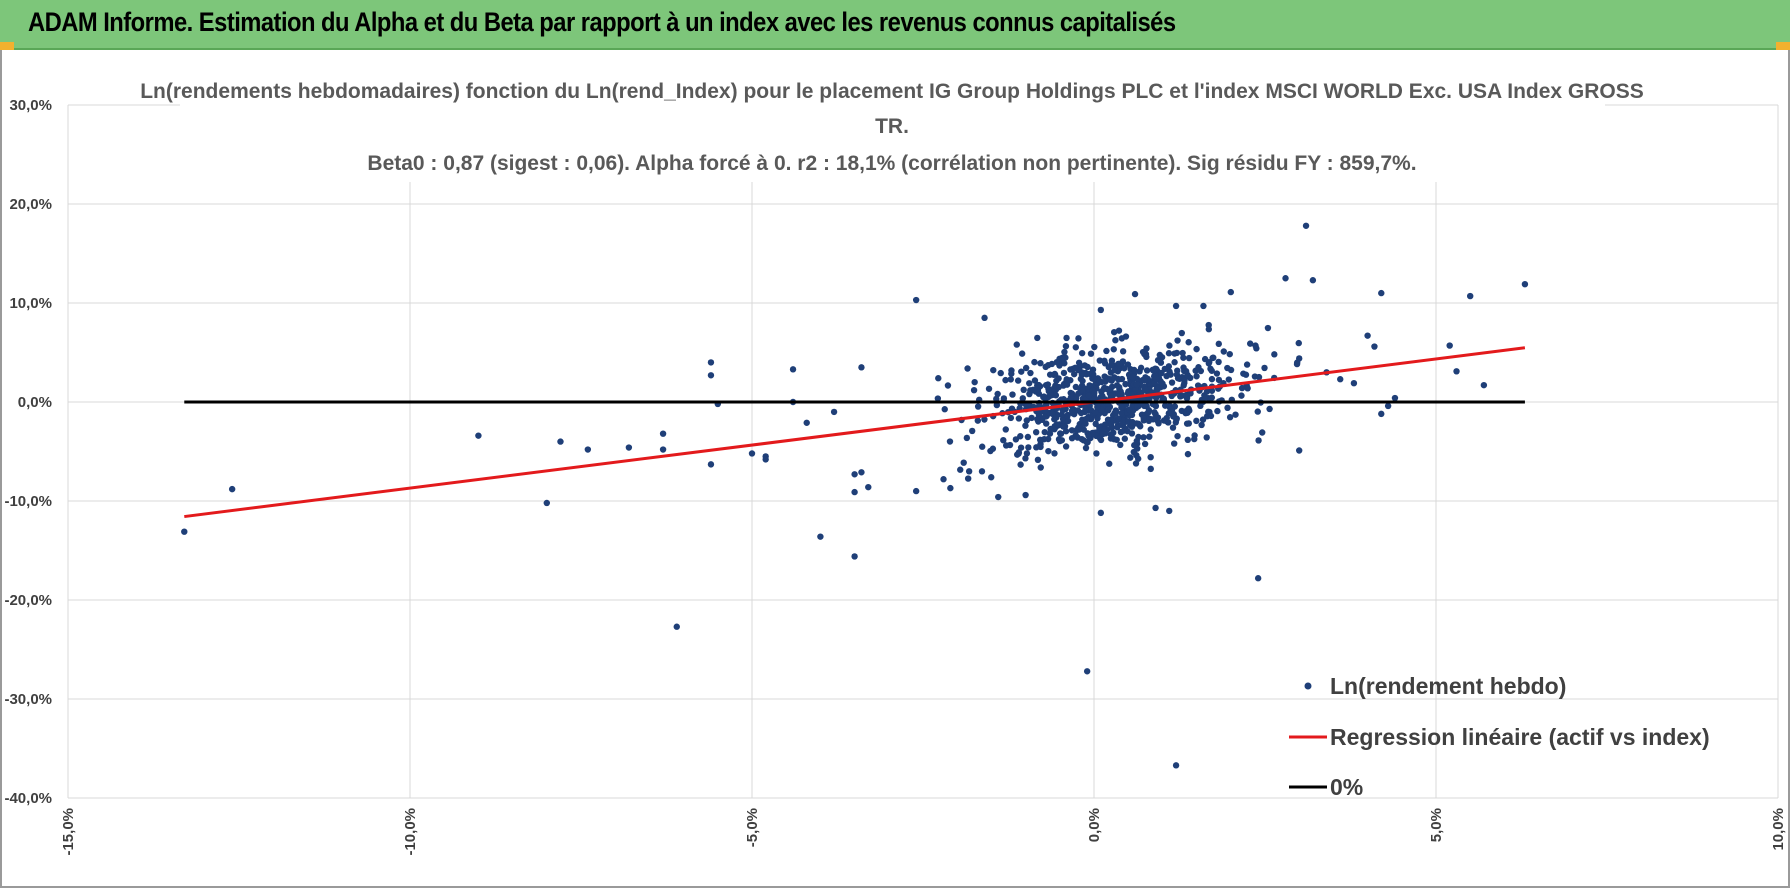  What do you see at coordinates (68, 832) in the screenshot?
I see `x-tick-label: -15,0%` at bounding box center [68, 832].